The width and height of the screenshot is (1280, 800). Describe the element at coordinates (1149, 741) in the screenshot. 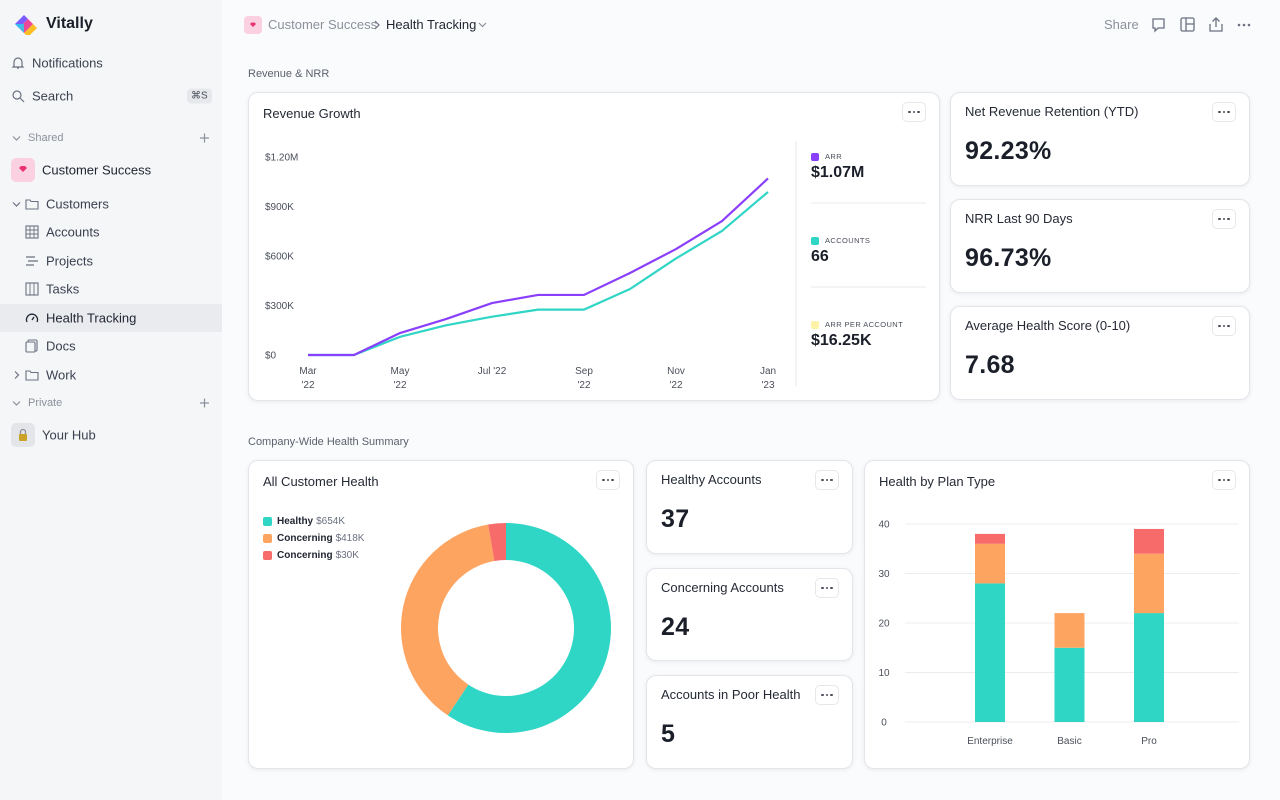

I see `x-tick-label: Pro` at that location.